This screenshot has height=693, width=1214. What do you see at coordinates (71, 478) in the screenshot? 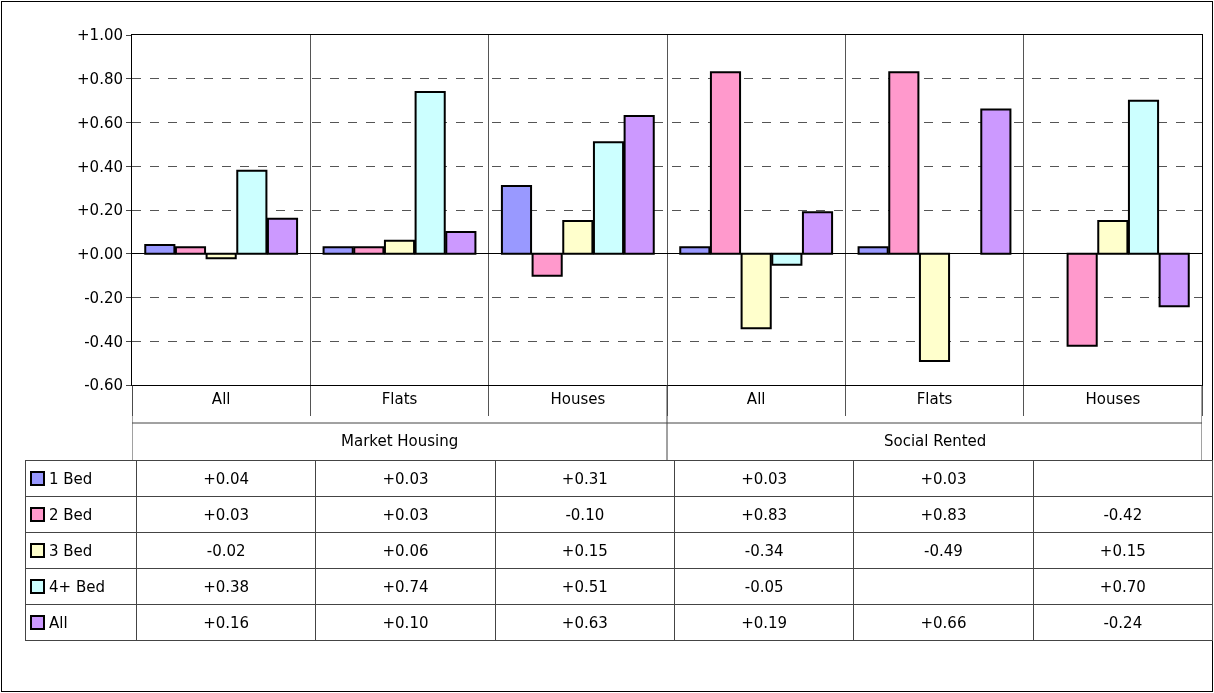
I see `legend-label: 1 Bed` at bounding box center [71, 478].